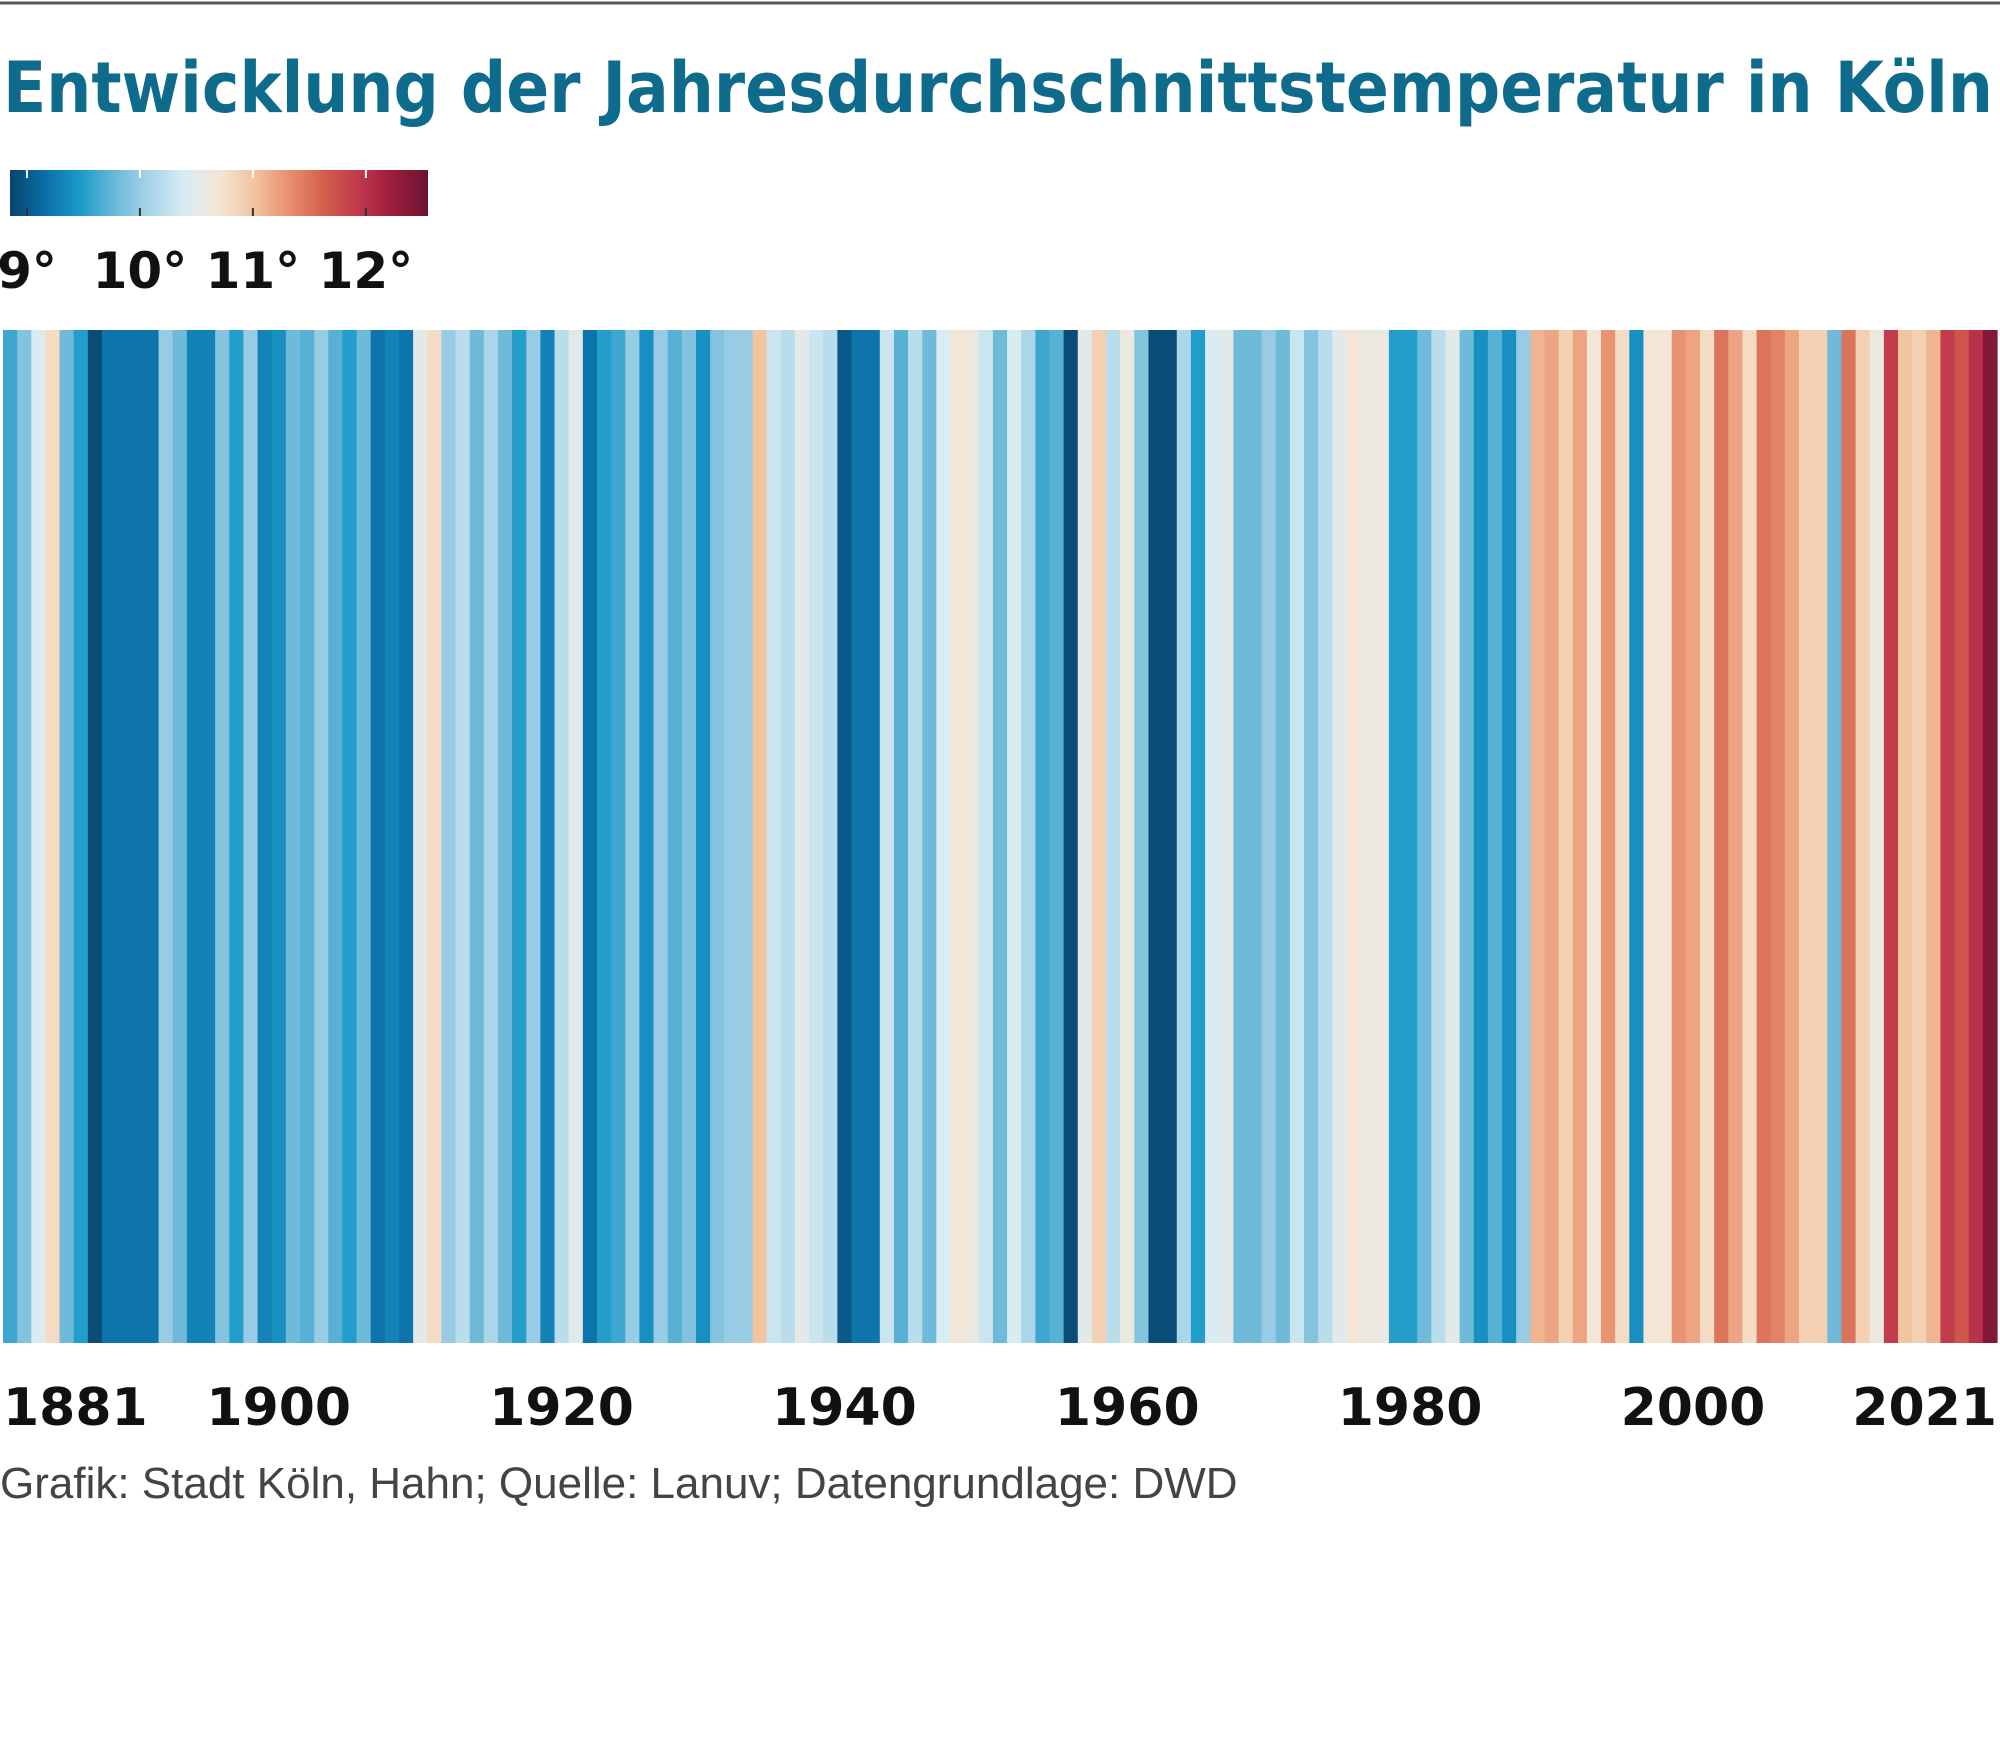 The width and height of the screenshot is (2000, 1742). I want to click on color-tick-label: 11°, so click(253, 271).